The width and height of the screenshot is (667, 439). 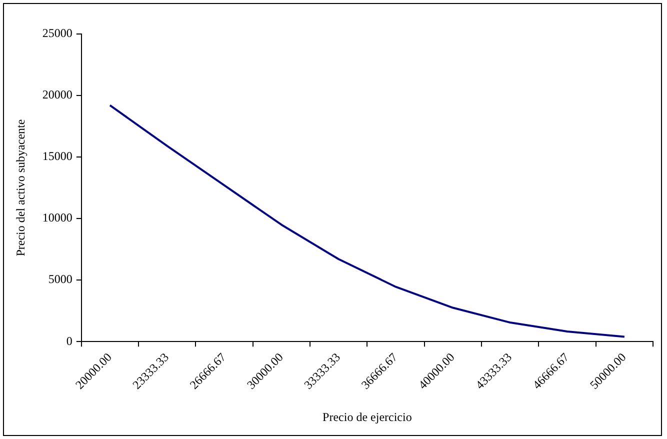 I want to click on y-axis-title: Precio del activo subyacente, so click(x=20, y=187).